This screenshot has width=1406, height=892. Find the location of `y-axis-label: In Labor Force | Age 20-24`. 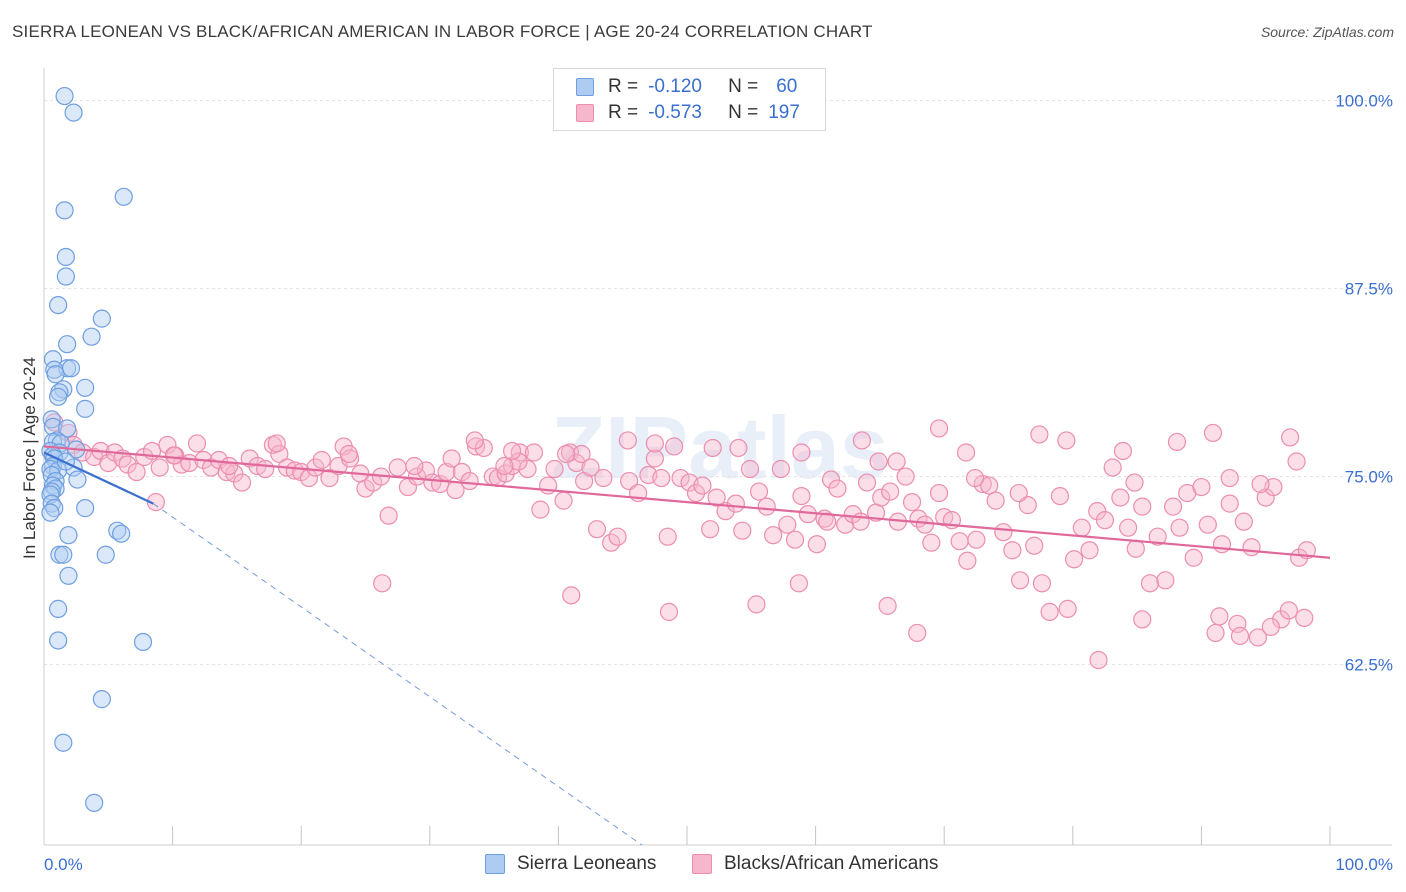

y-axis-label: In Labor Force | Age 20-24 is located at coordinates (29, 458).